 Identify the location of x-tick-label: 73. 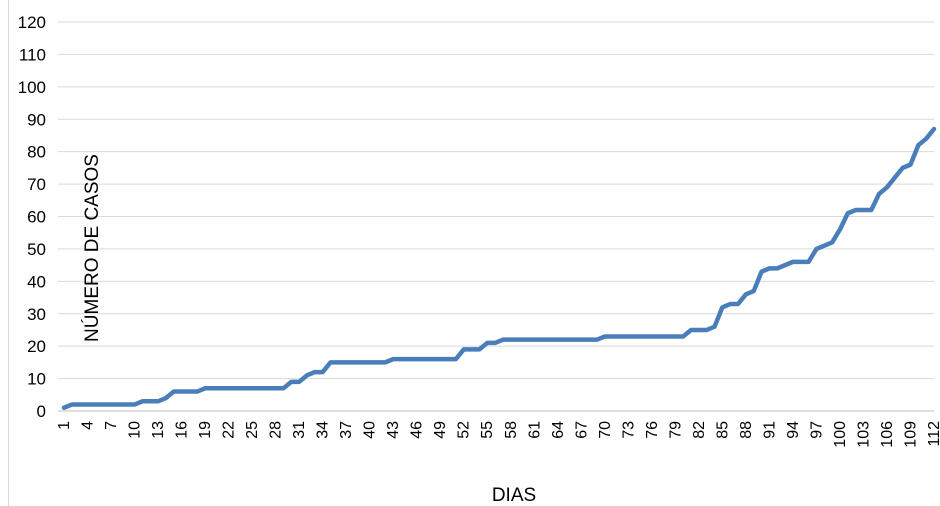
(628, 430).